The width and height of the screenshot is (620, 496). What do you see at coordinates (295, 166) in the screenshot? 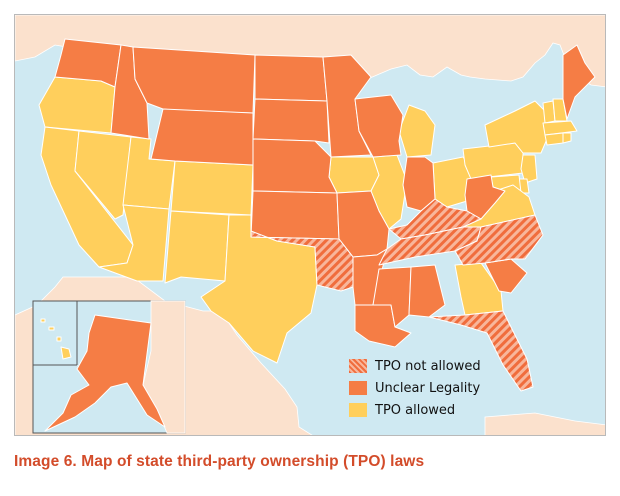
I see `state-nebraska` at bounding box center [295, 166].